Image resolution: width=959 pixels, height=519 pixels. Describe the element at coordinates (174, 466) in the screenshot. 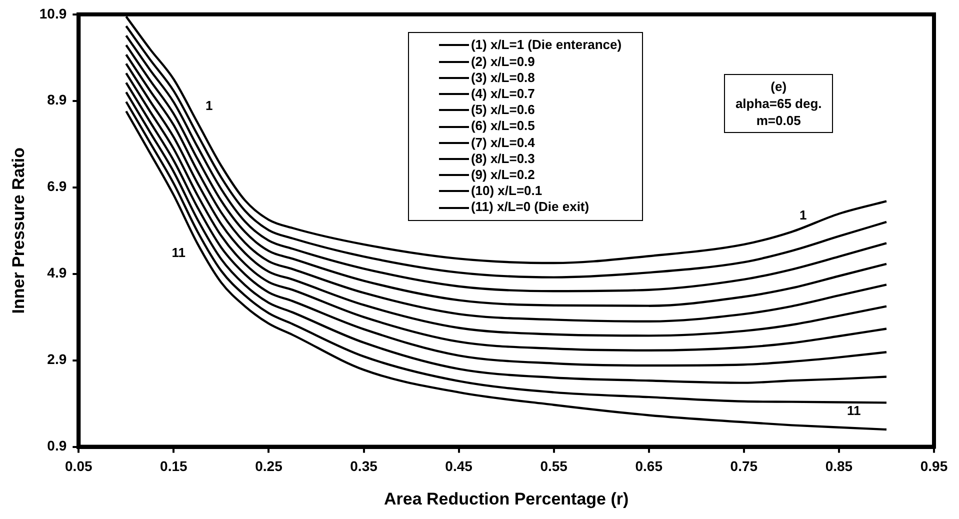

I see `x-tick-label: 0.15` at that location.